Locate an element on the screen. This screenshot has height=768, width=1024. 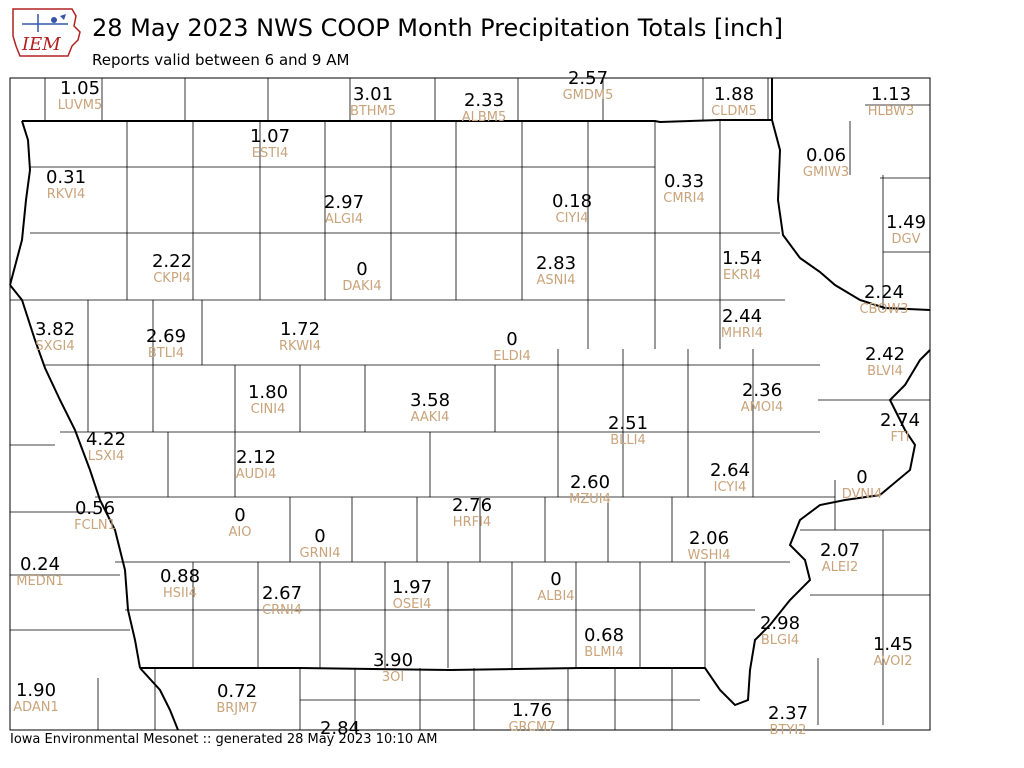
station-id: DAKI4 is located at coordinates (361, 286).